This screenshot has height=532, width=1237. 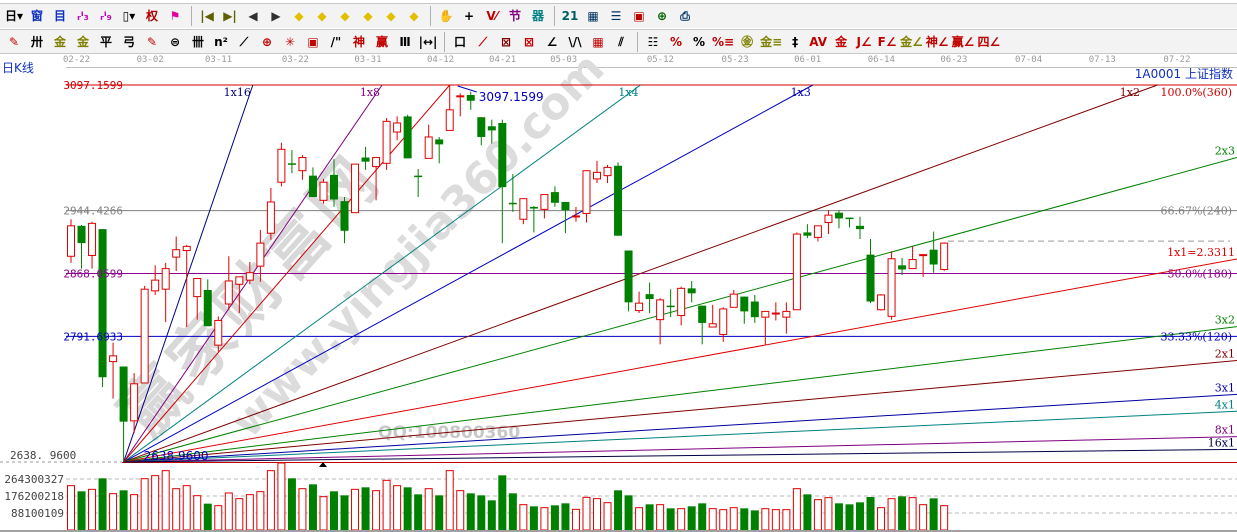 What do you see at coordinates (570, 16) in the screenshot?
I see `calendar-icon: 21` at bounding box center [570, 16].